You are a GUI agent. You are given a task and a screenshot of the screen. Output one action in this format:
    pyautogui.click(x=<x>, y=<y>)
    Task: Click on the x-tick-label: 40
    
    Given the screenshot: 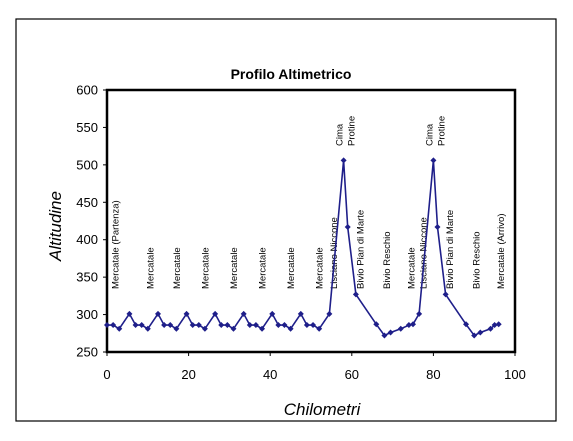 What is the action you would take?
    pyautogui.click(x=270, y=374)
    